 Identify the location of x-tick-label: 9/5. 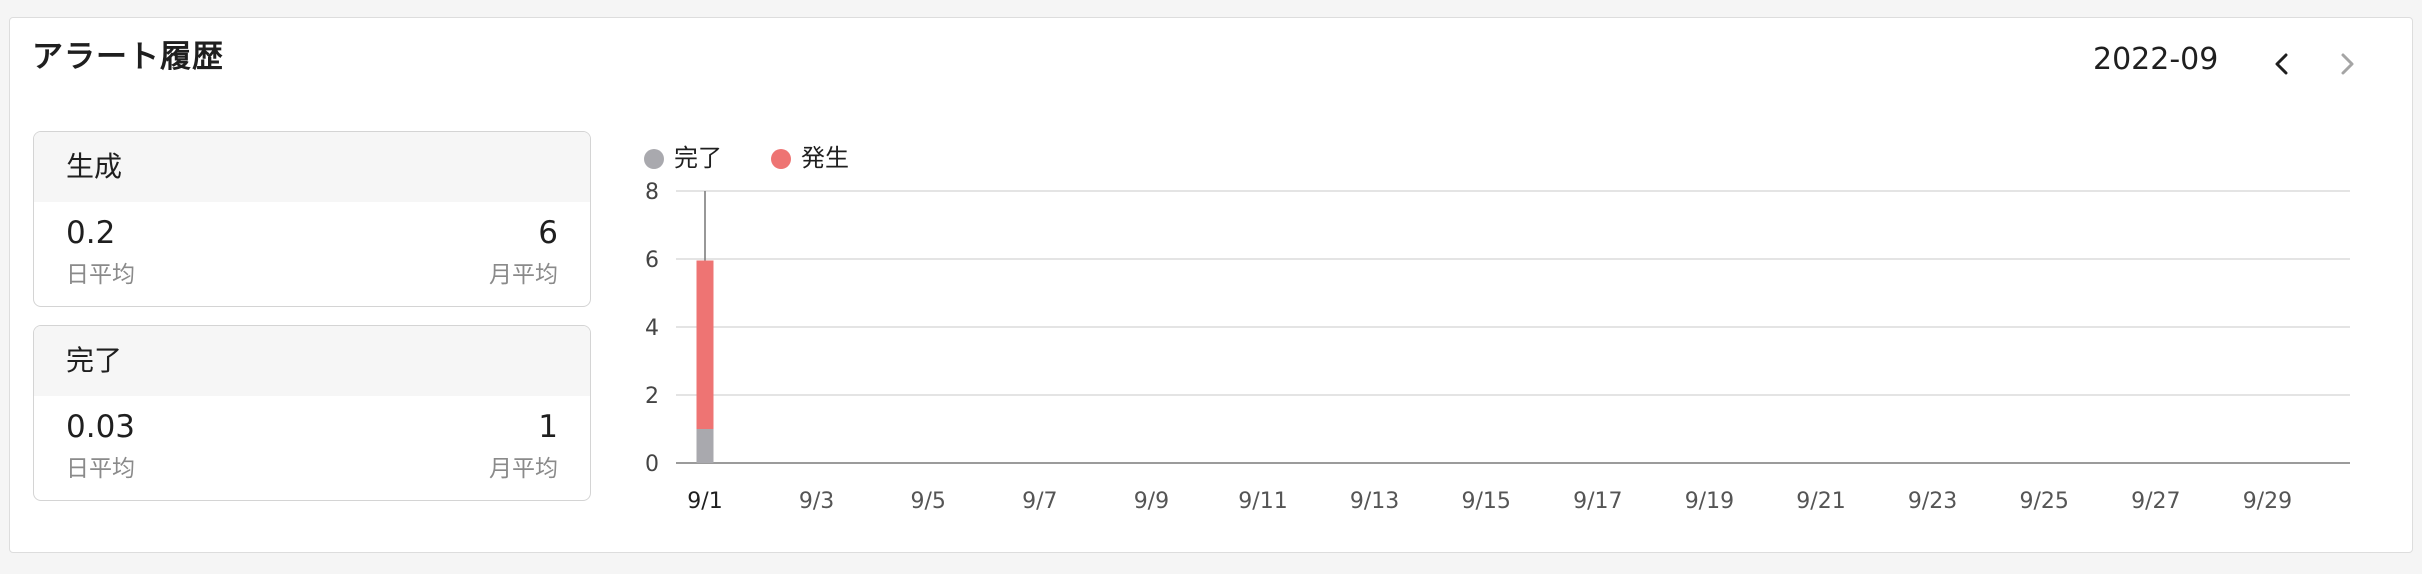
(927, 501).